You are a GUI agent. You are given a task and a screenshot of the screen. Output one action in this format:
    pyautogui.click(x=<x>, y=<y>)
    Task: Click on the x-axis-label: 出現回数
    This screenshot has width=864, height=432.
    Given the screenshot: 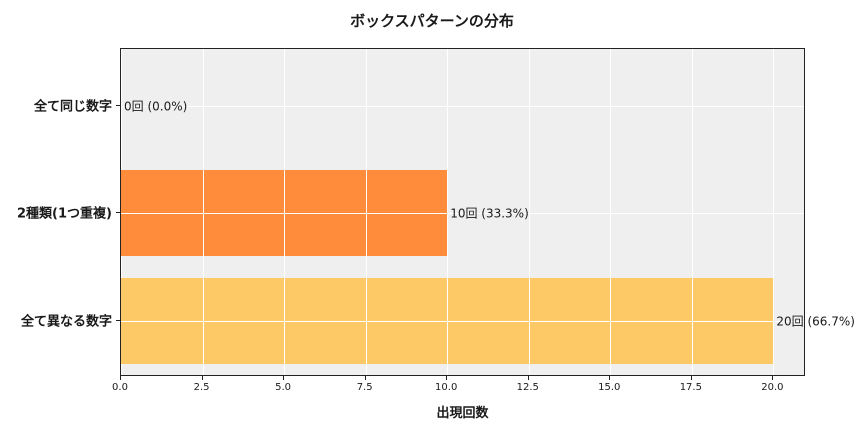 What is the action you would take?
    pyautogui.click(x=462, y=413)
    